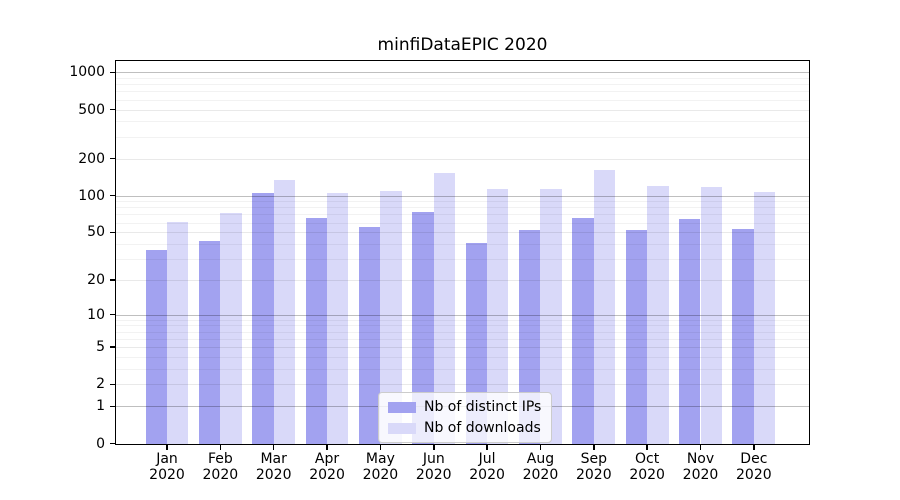 The image size is (900, 500). I want to click on x-axis-tick-may, so click(380, 447).